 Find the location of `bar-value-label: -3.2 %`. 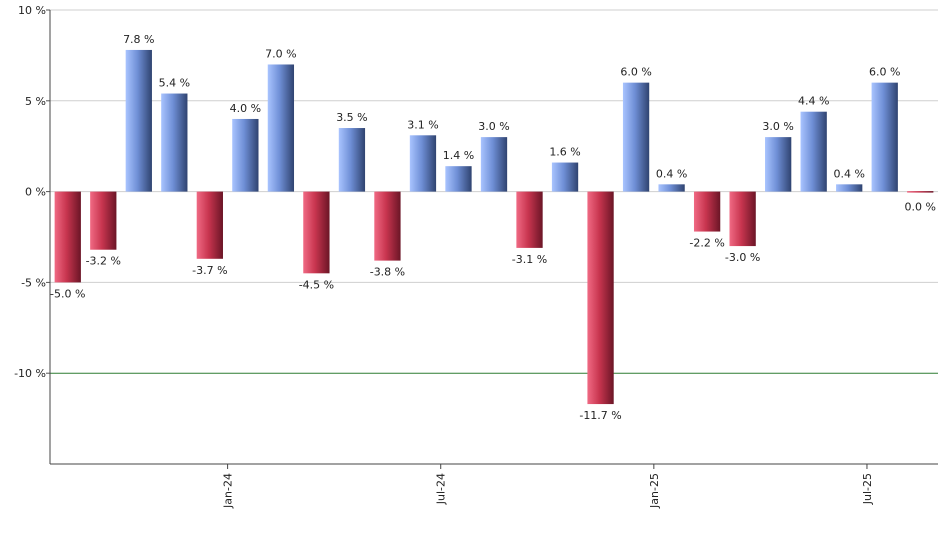

bar-value-label: -3.2 % is located at coordinates (103, 261).